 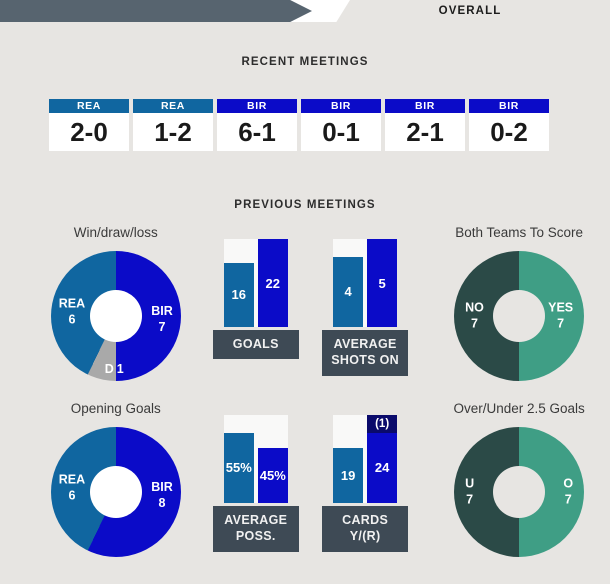 I want to click on tab-separator, so click(x=319, y=11).